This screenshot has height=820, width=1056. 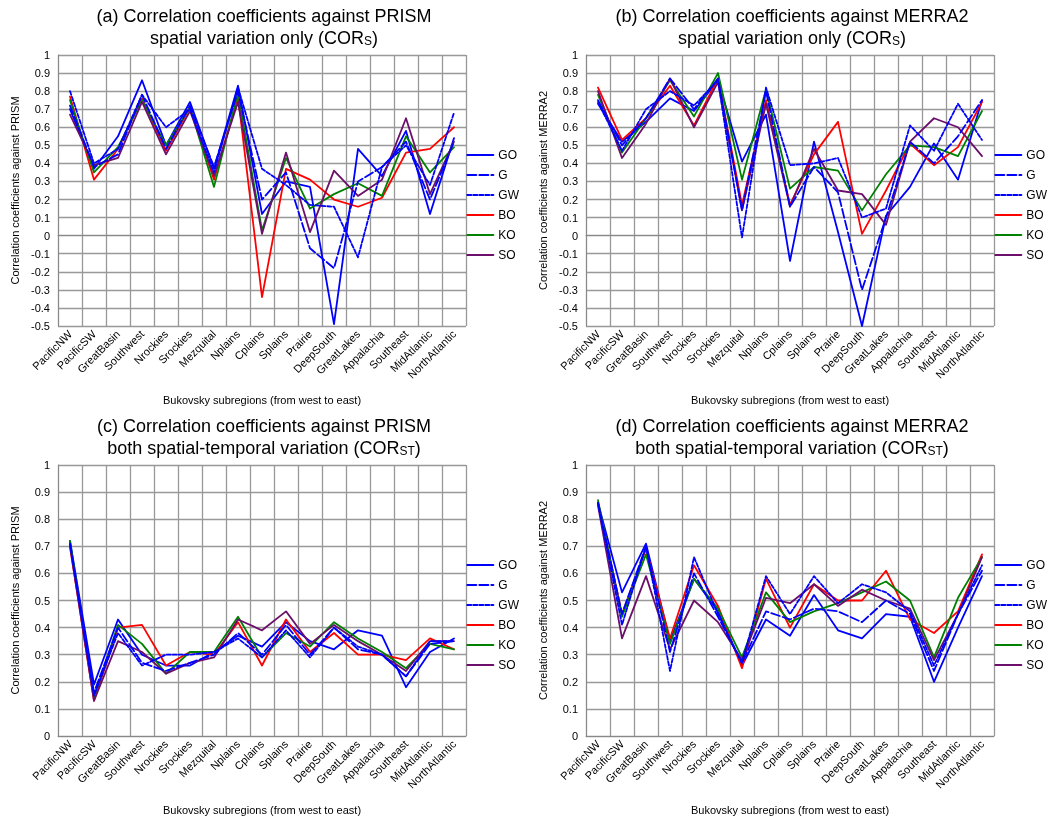 I want to click on chart-title: (b) Correlation coefficients against MERRA2, so click(x=792, y=16).